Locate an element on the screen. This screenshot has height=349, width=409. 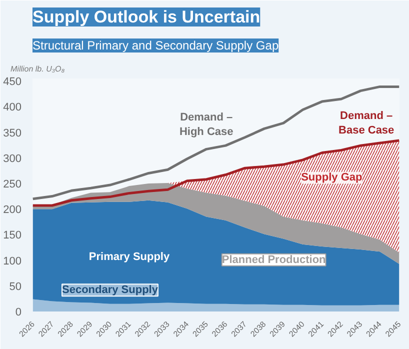
series-label: Primary Supply is located at coordinates (129, 257).